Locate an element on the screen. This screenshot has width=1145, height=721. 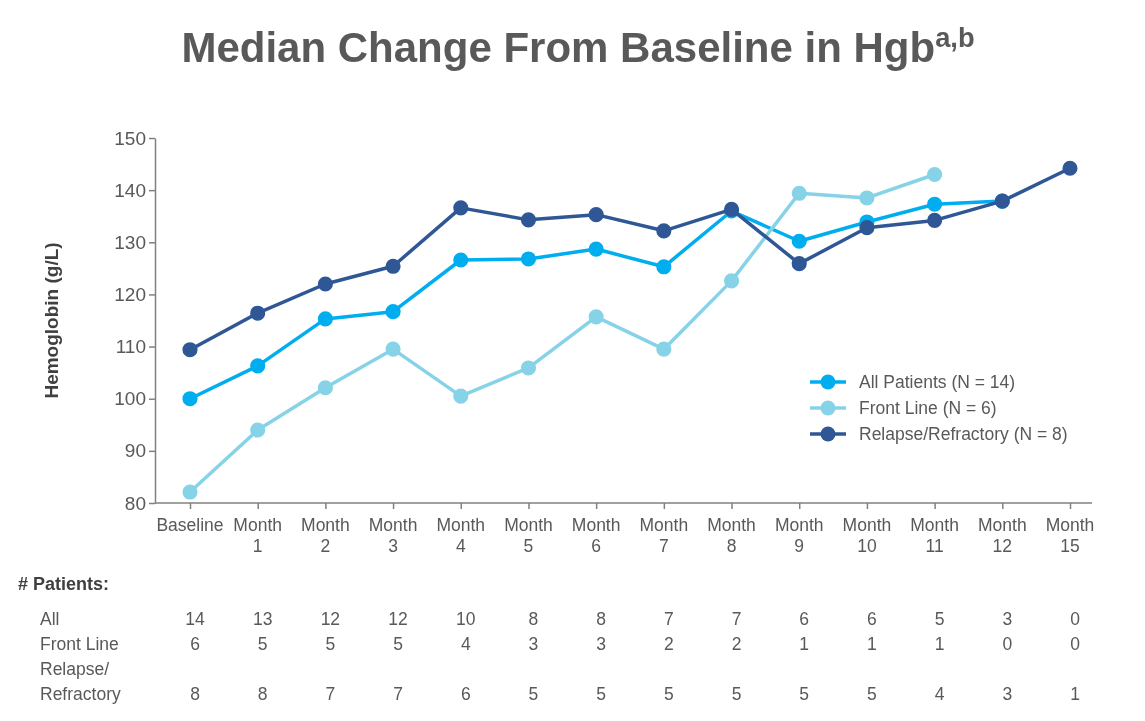
x-tick-label: Month 5 is located at coordinates (528, 535).